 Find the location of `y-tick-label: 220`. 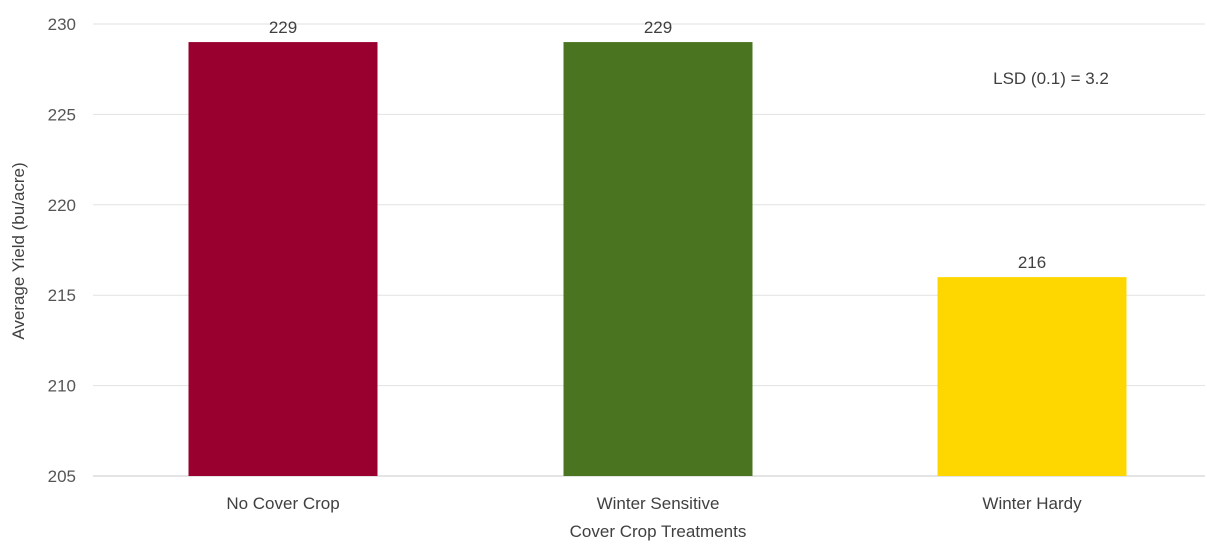

y-tick-label: 220 is located at coordinates (62, 205).